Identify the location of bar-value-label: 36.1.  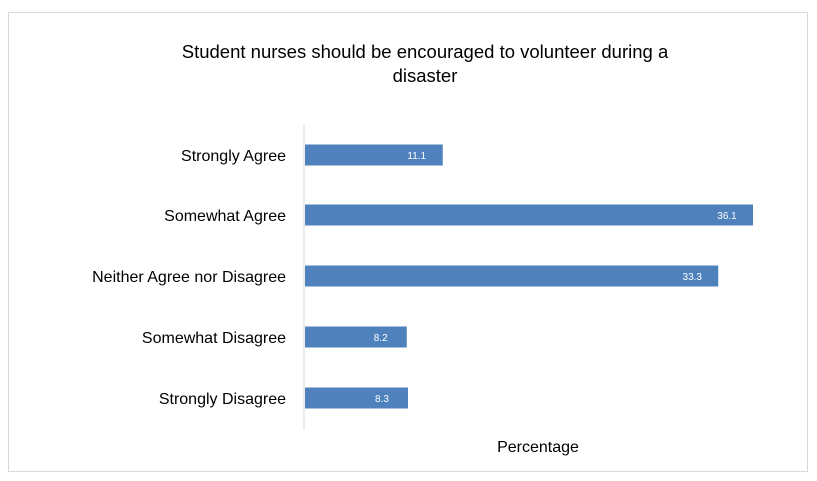
(727, 216).